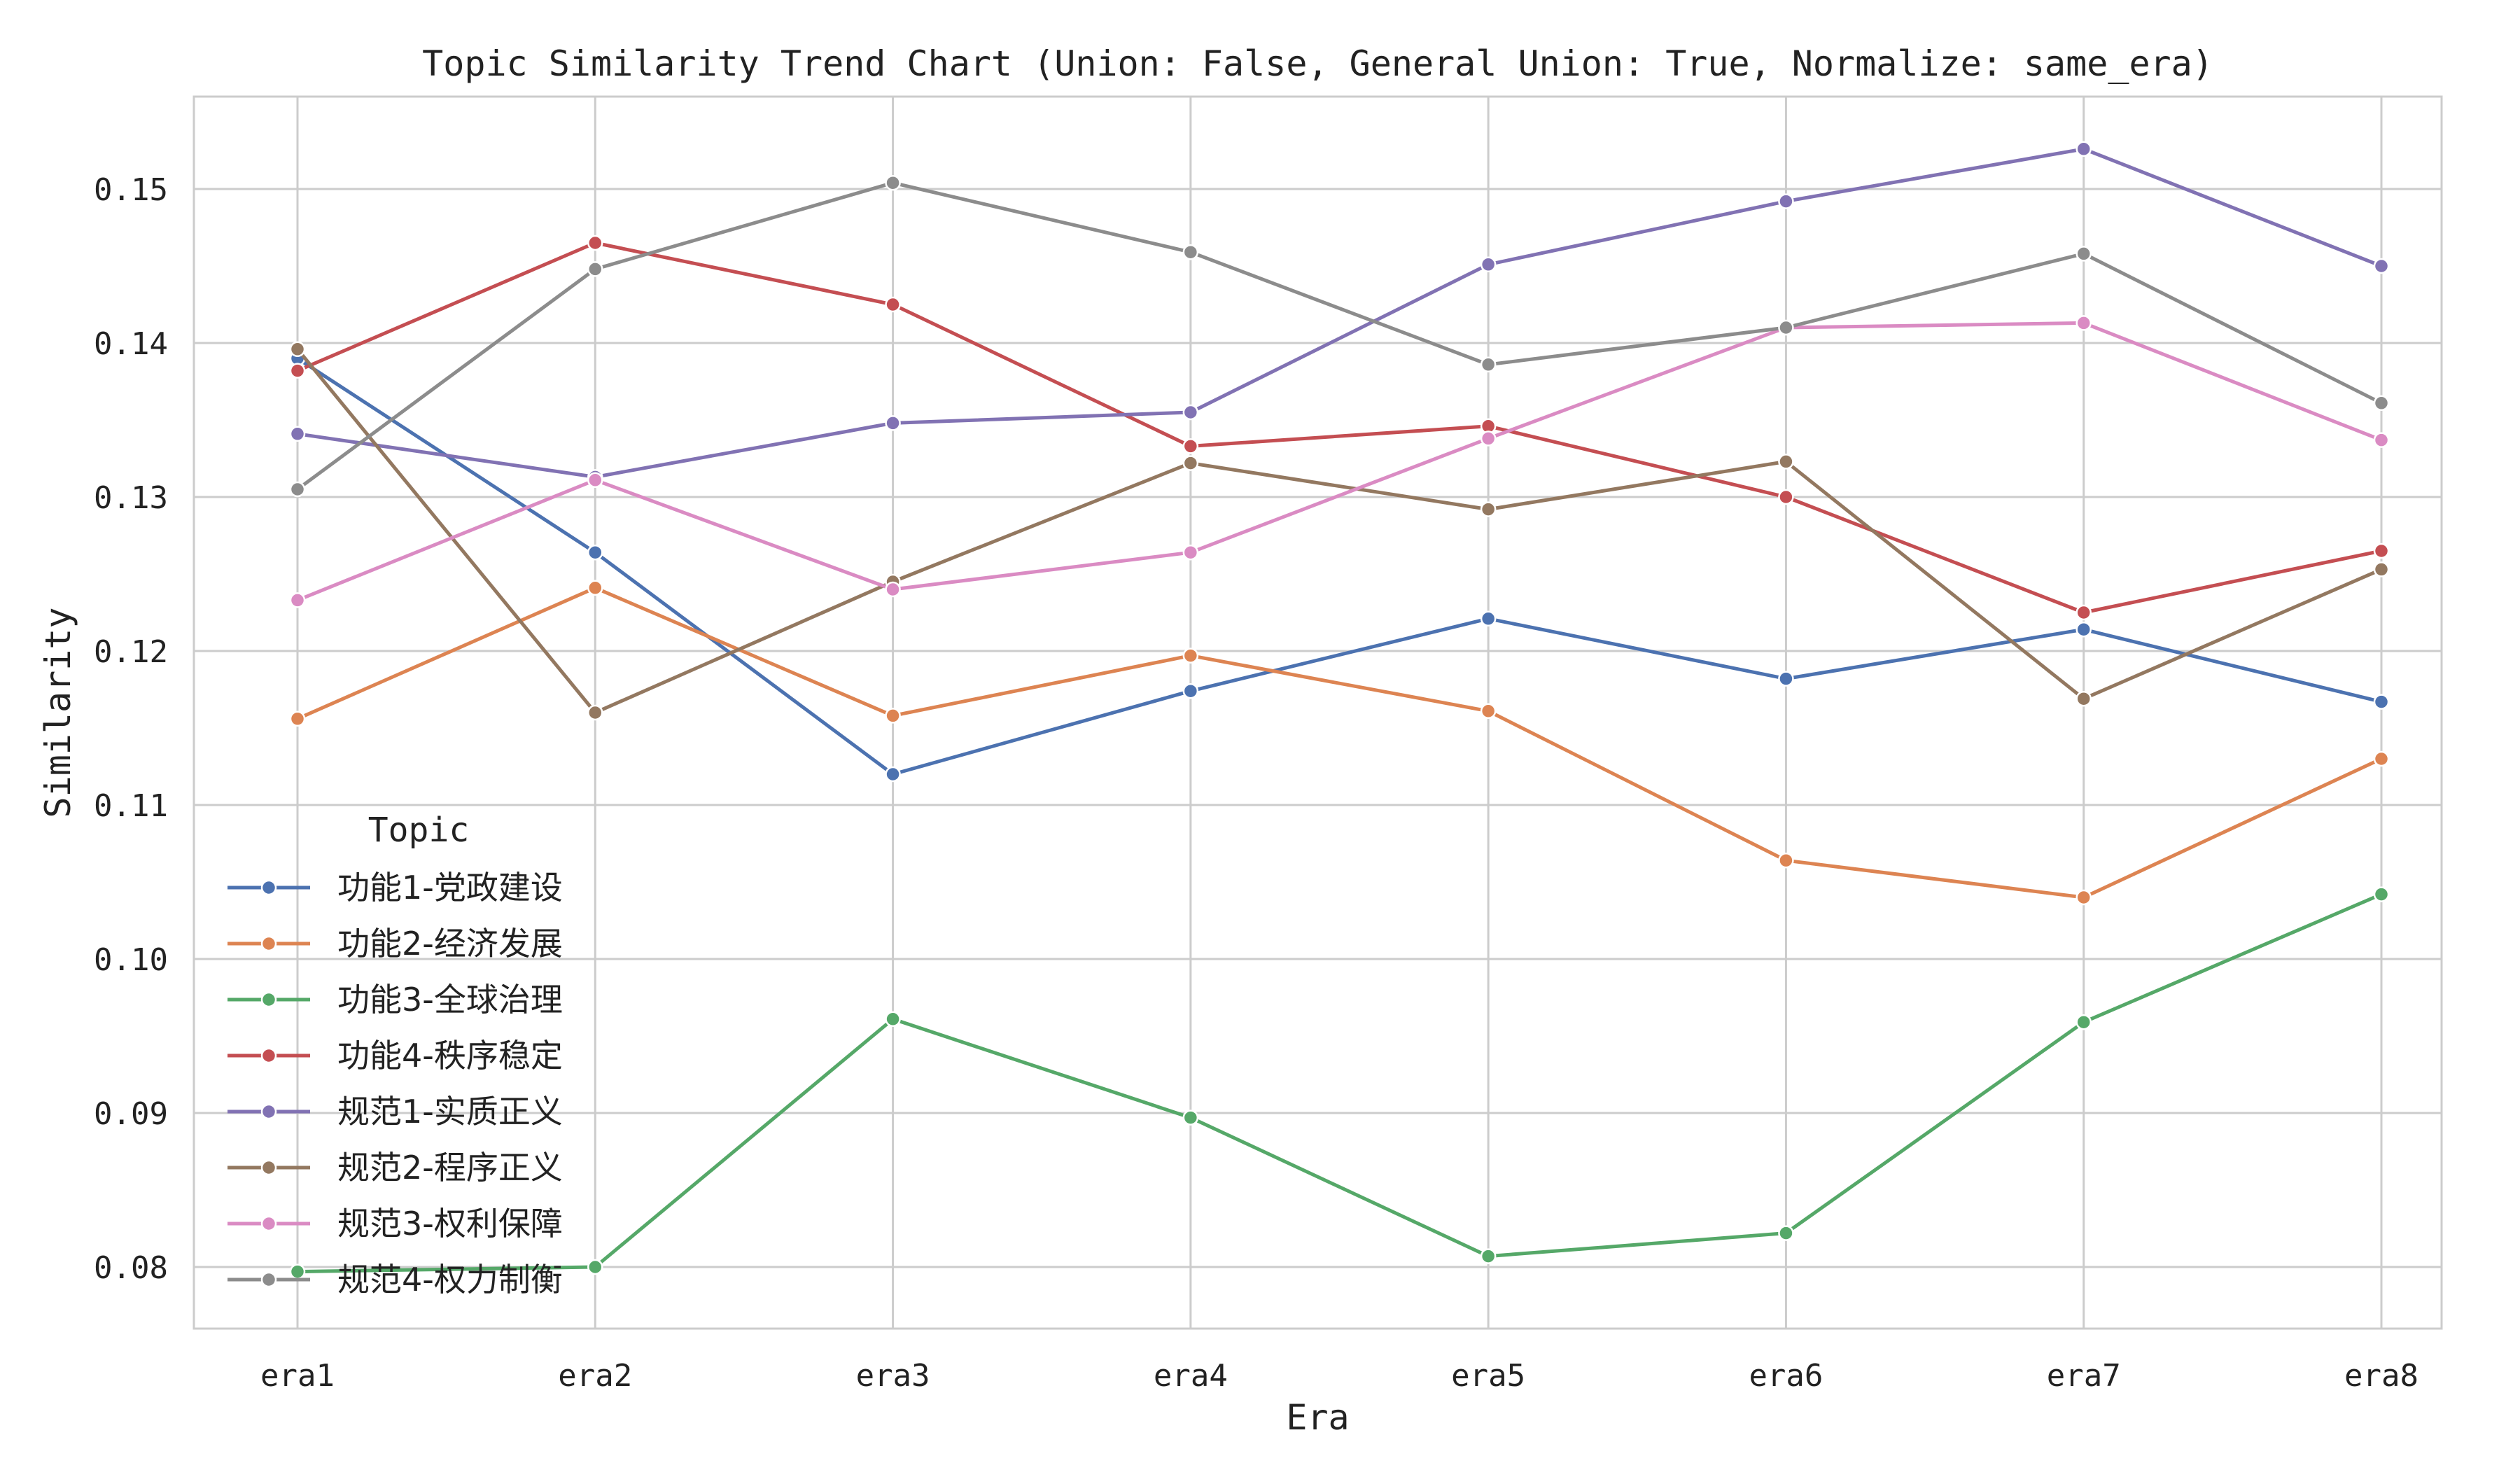  I want to click on legend-label: 功能1-党政建设, so click(450, 887).